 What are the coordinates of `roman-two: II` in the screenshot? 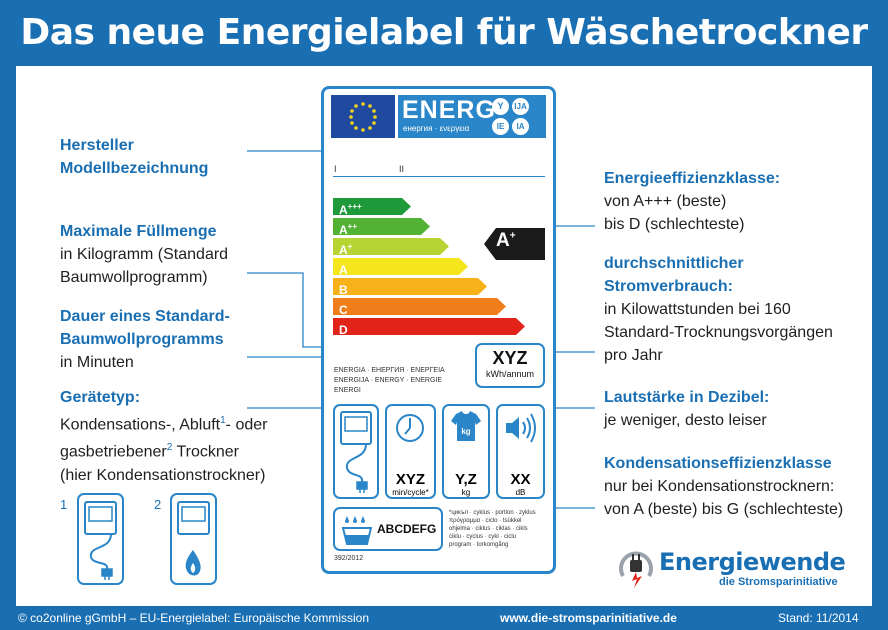 It's located at (402, 169).